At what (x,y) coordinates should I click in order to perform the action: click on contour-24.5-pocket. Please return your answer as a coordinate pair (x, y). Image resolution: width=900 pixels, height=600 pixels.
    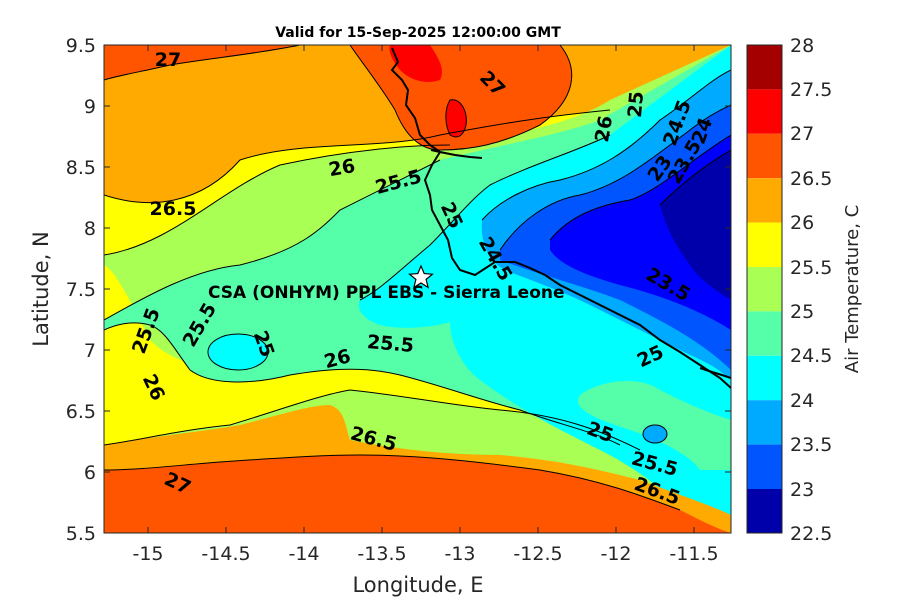
    Looking at the image, I should click on (655, 434).